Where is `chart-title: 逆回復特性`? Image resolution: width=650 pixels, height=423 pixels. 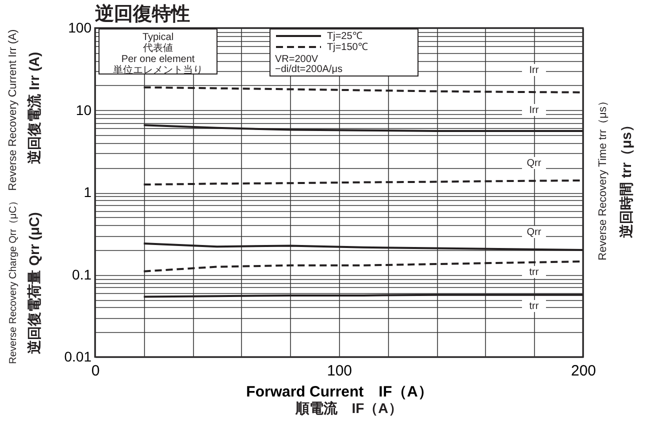 chart-title: 逆回復特性 is located at coordinates (142, 14).